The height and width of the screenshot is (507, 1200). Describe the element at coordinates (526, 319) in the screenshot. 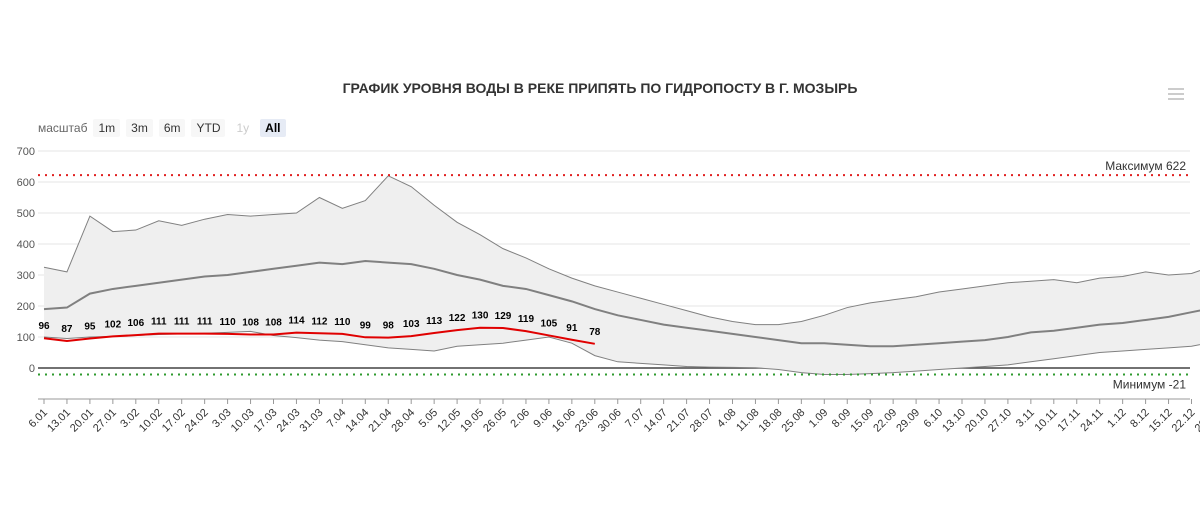

I see `data-label: 119` at that location.